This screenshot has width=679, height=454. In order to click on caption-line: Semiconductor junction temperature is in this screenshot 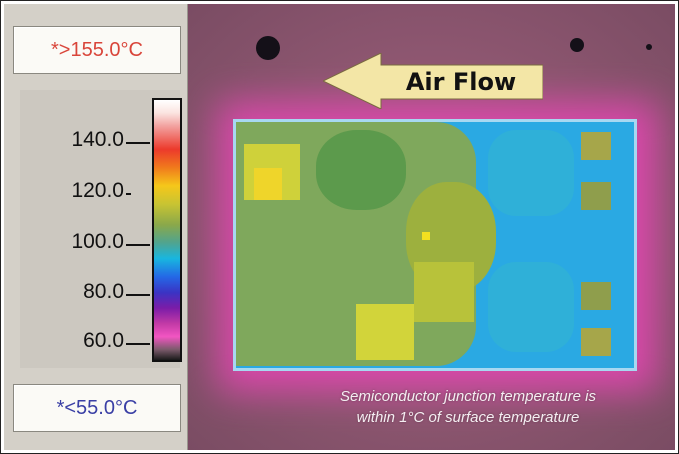, I will do `click(468, 396)`.